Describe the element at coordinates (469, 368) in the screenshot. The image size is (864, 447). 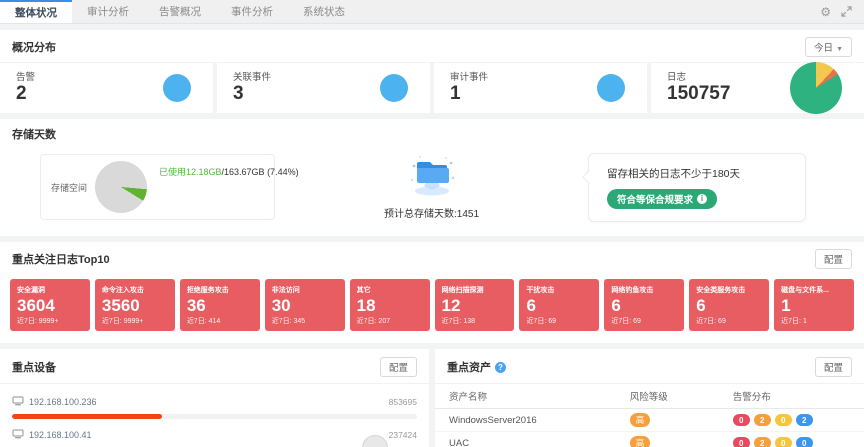
I see `assets-title: 重点资产` at that location.